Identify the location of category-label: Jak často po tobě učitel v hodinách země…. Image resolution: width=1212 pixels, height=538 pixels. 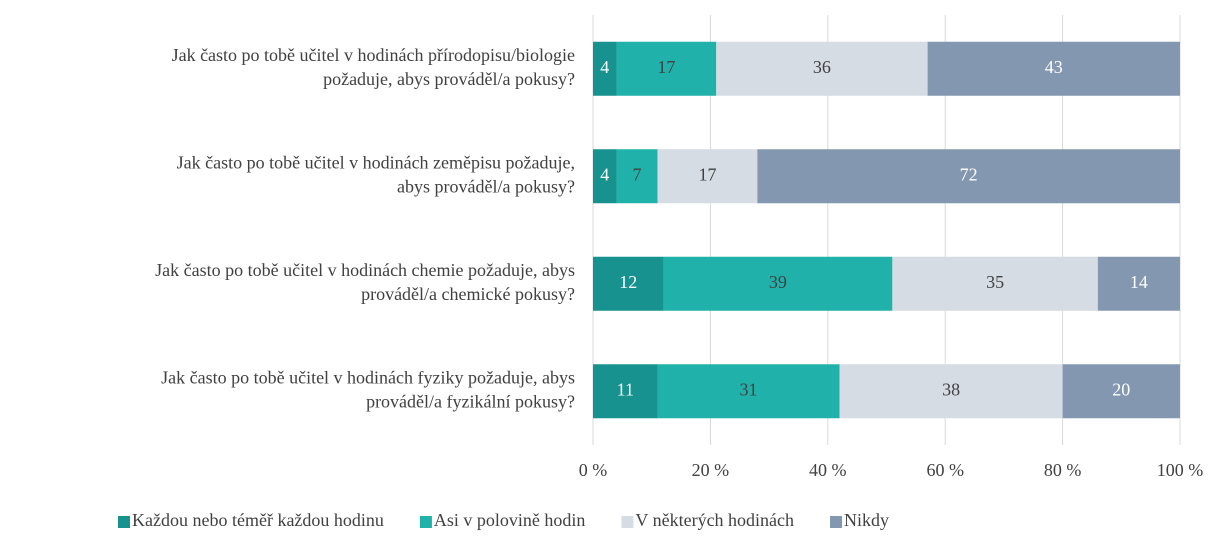
(376, 162).